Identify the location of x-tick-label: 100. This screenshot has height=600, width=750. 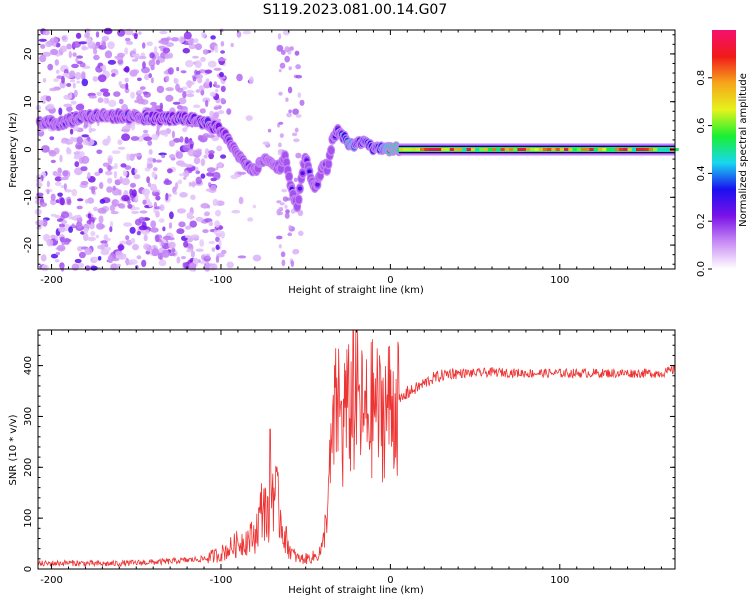
(559, 580).